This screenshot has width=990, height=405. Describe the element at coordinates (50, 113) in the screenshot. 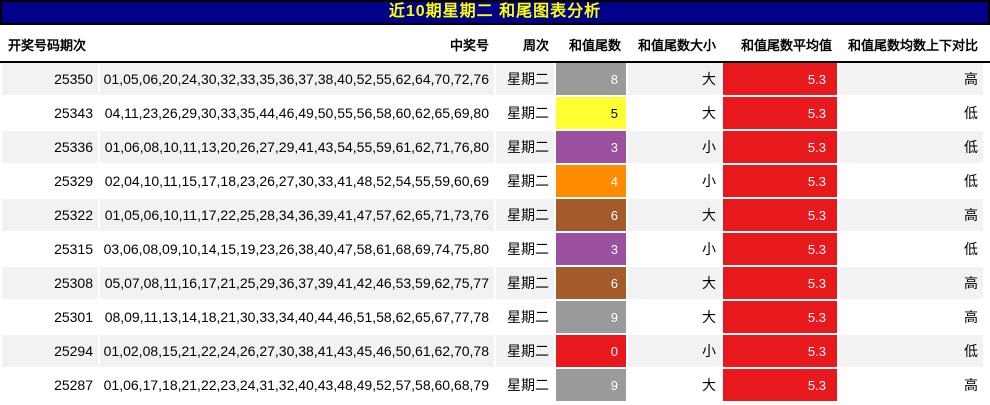

I see `period-cell: 25343` at that location.